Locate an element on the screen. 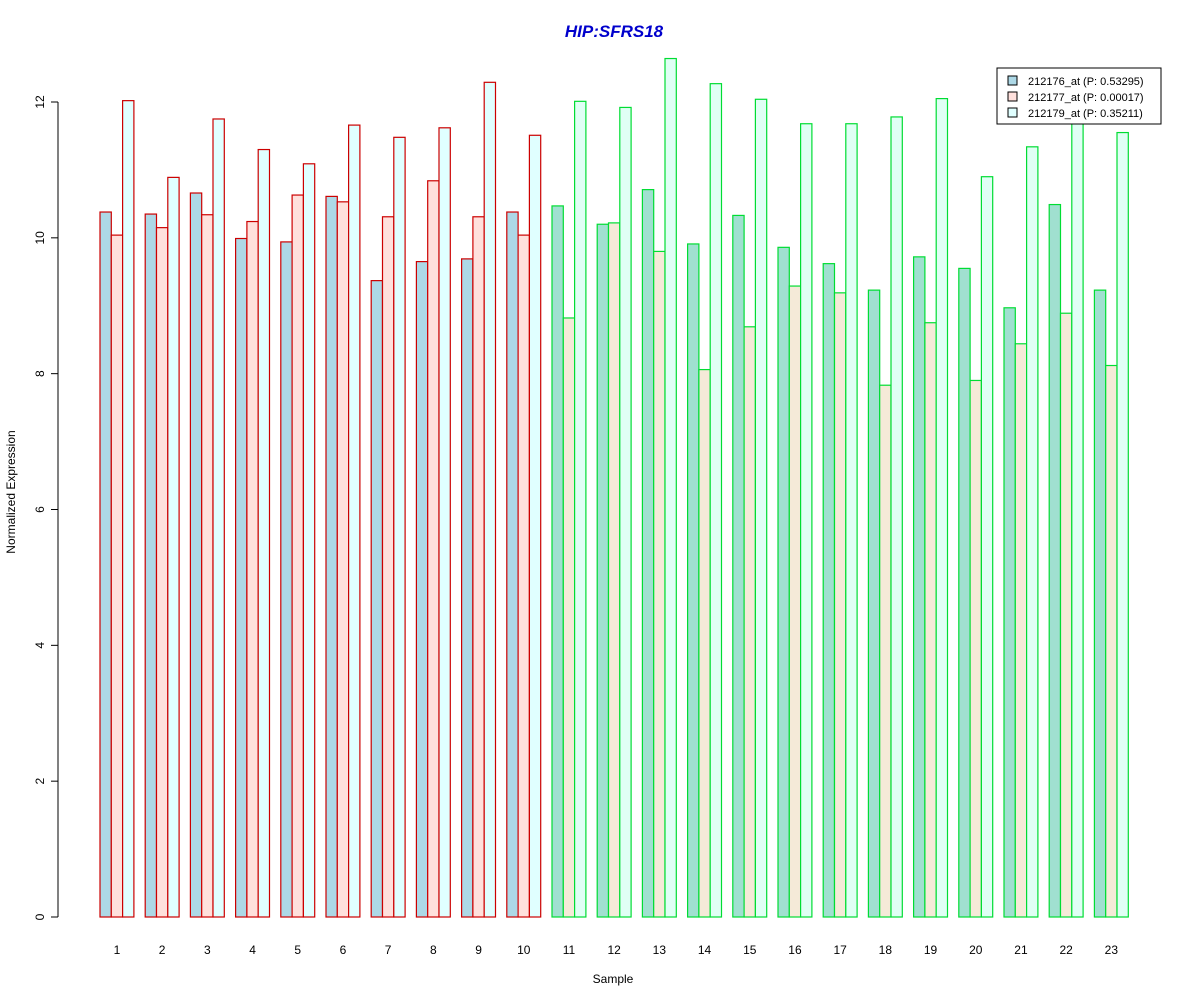 The width and height of the screenshot is (1200, 1000). x-tick-label: 9 is located at coordinates (478, 950).